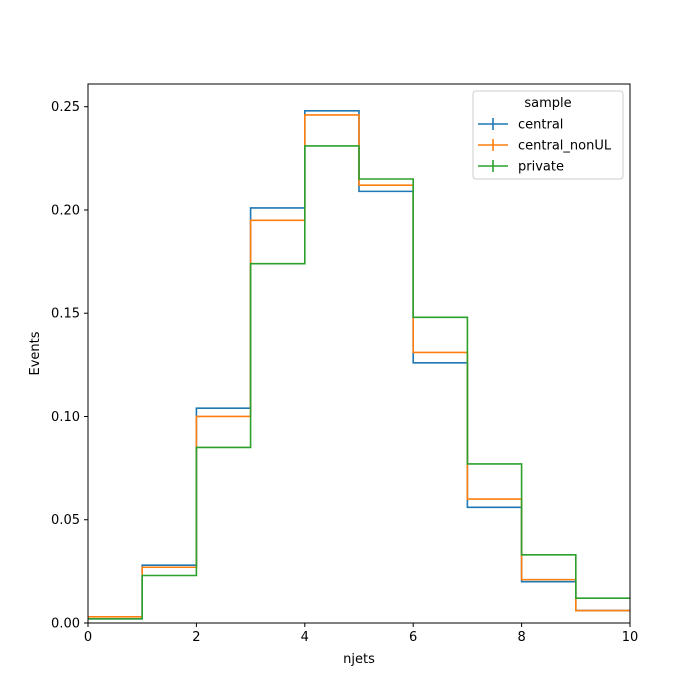  Describe the element at coordinates (65, 417) in the screenshot. I see `y-tick-label: 0.10` at that location.